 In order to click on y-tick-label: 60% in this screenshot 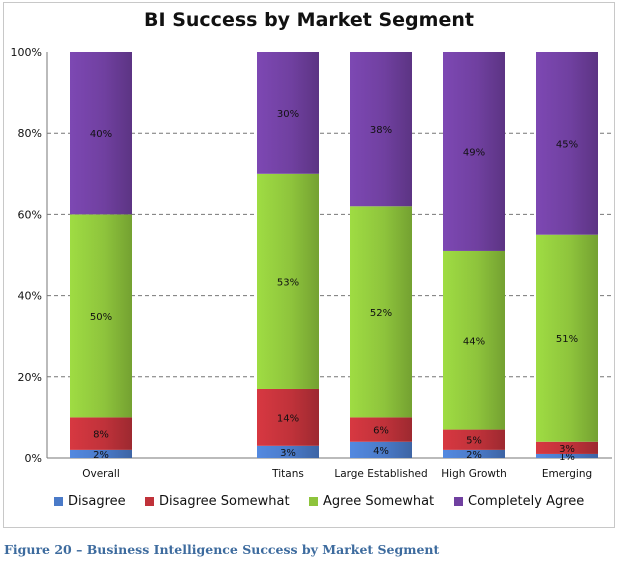, I will do `click(30, 214)`.